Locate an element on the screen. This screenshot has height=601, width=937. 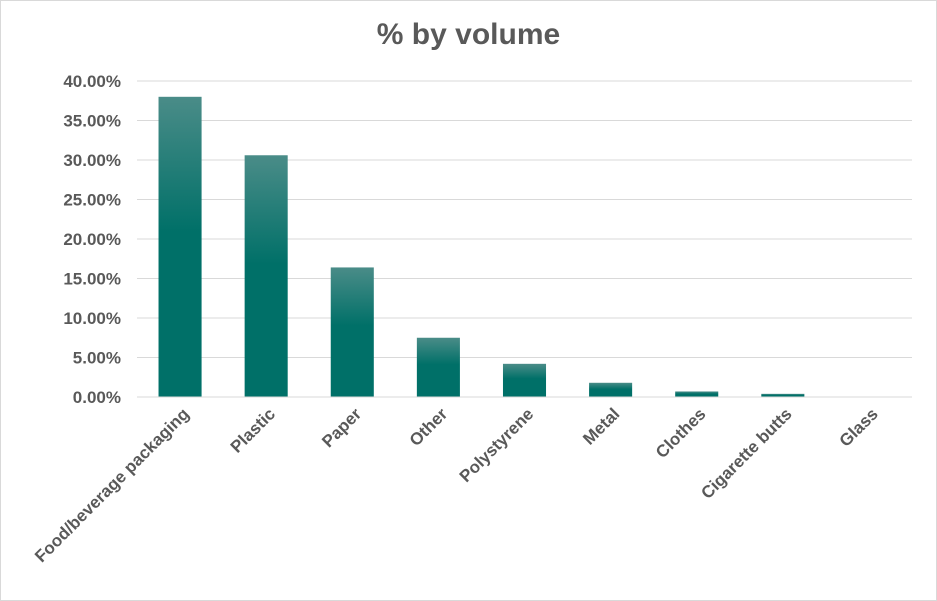
x-tick-label: Paper is located at coordinates (341, 427).